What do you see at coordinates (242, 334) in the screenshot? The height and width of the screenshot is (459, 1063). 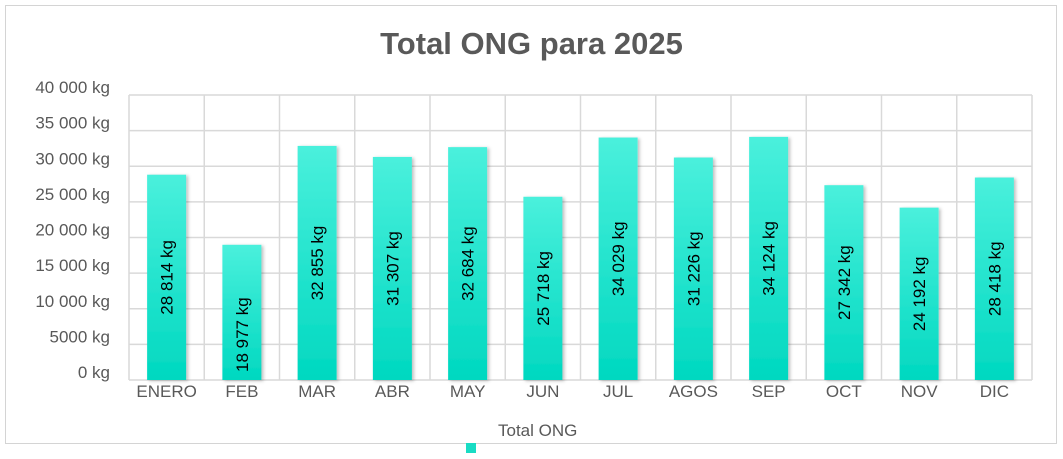 I see `data-label: 18 977 kg` at bounding box center [242, 334].